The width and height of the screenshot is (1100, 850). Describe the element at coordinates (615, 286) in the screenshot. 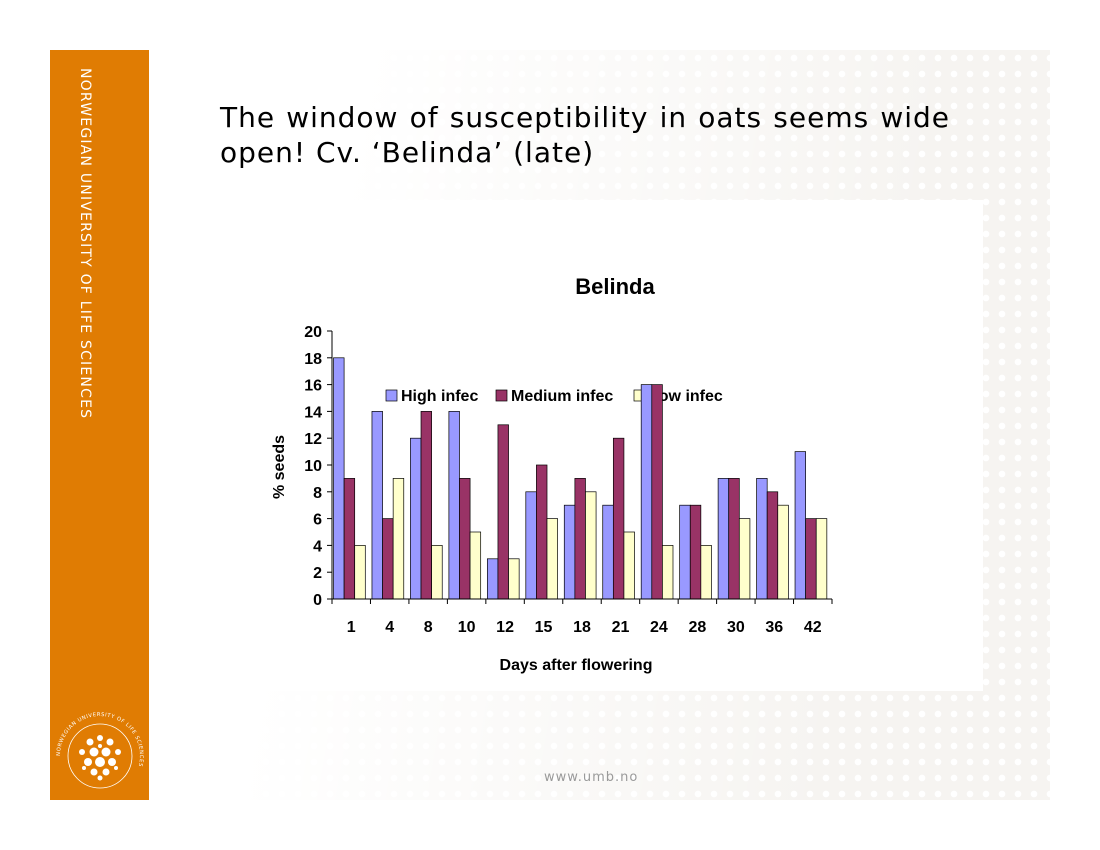

I see `chart-title: Belinda` at that location.